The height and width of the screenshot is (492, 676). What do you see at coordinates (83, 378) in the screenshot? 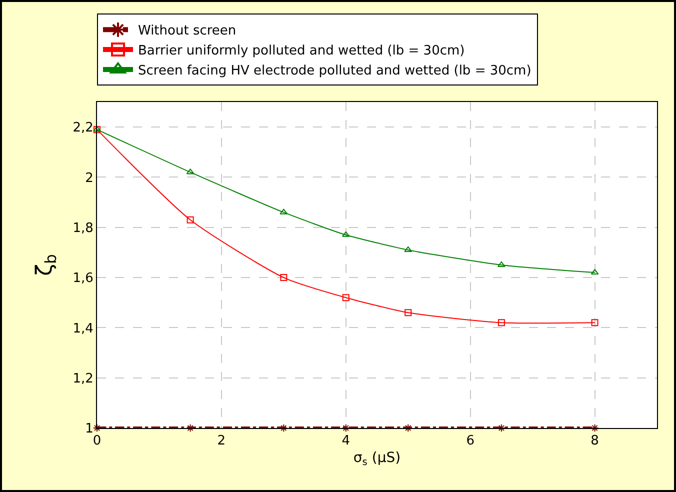
I see `y-tick-label: 1,2` at bounding box center [83, 378].